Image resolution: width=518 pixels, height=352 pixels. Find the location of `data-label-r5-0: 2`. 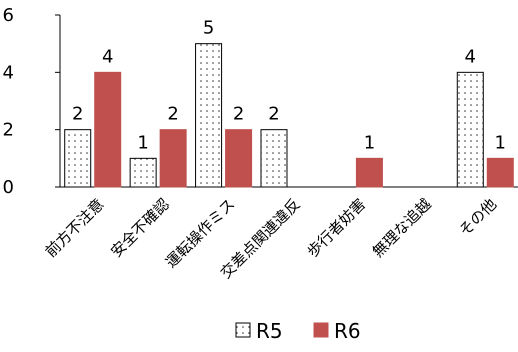

data-label-r5-0: 2 is located at coordinates (77, 114).